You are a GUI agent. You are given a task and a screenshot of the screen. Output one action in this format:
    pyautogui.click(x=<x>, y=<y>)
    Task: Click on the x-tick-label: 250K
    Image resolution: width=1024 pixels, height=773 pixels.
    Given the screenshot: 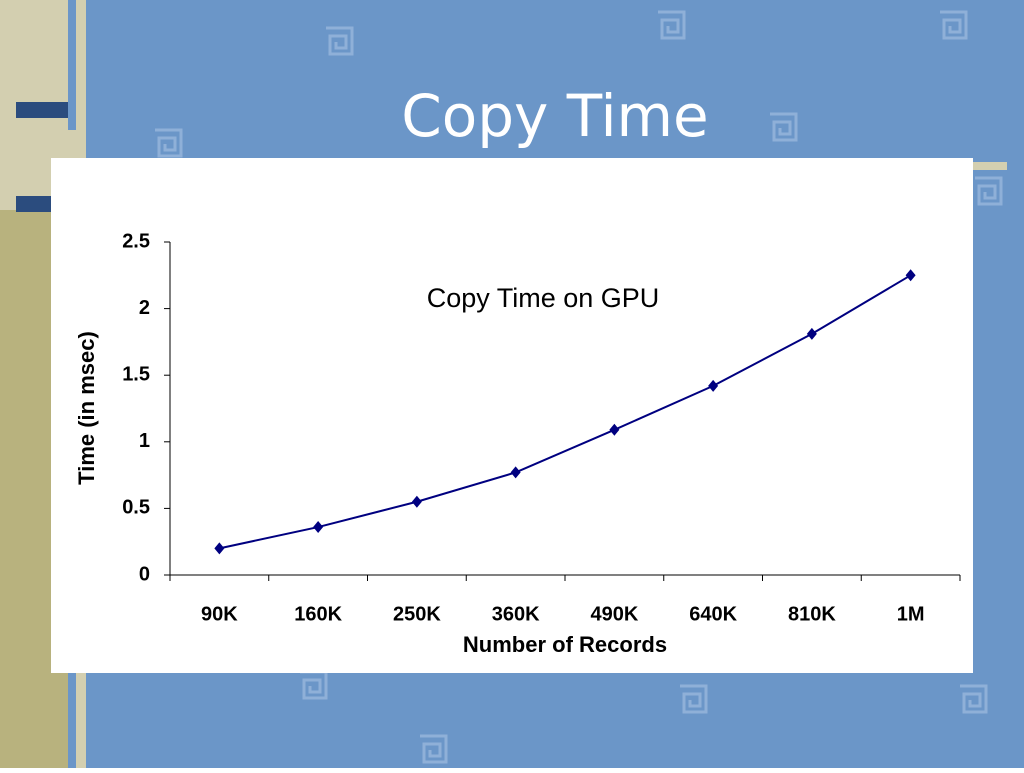 What is the action you would take?
    pyautogui.click(x=417, y=614)
    